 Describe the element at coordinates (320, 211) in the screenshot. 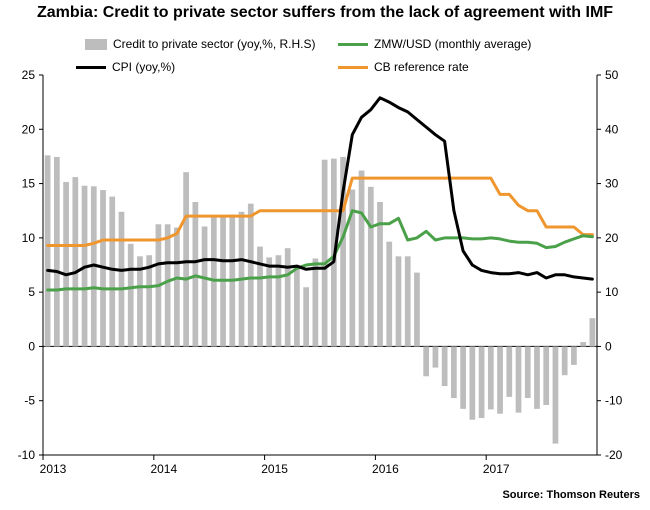

I see `cb-rate-line` at that location.